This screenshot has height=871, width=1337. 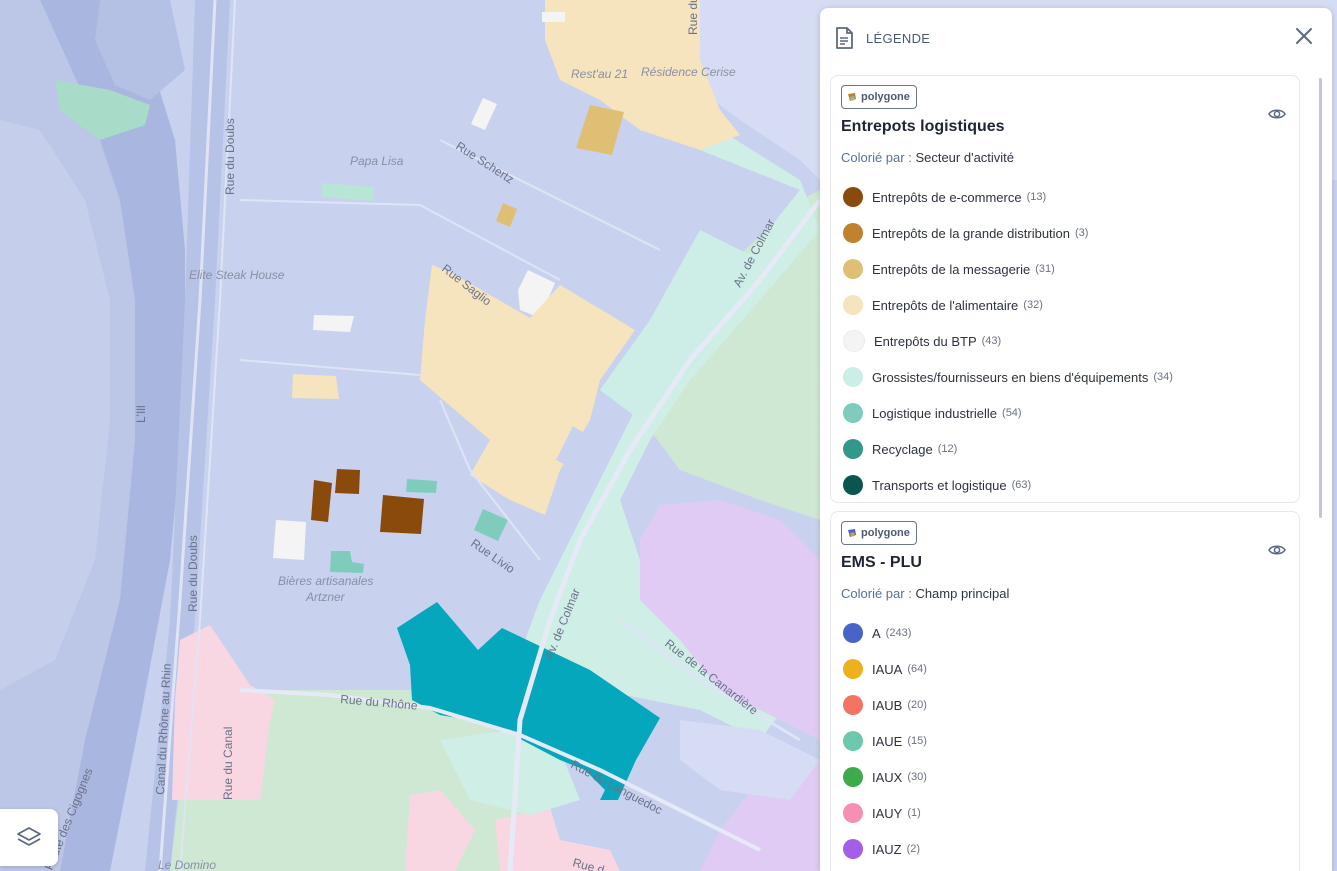 What do you see at coordinates (325, 581) in the screenshot?
I see `label-bieres-1: Bières artisanales` at bounding box center [325, 581].